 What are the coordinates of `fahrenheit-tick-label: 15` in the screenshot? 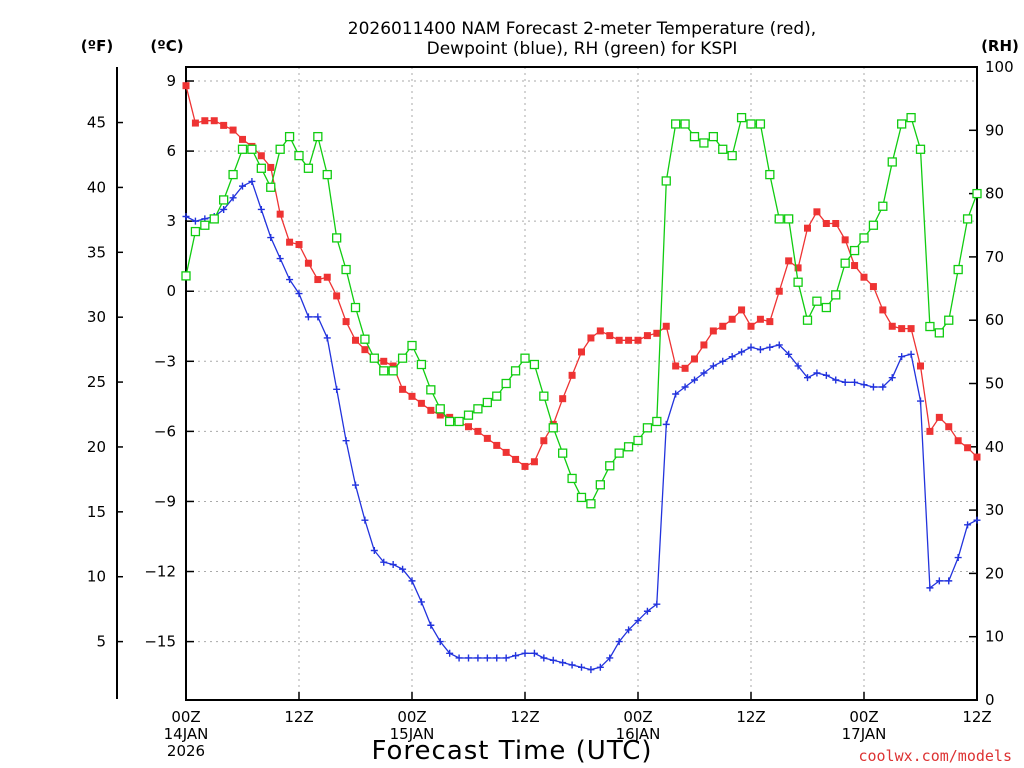 It's located at (96, 512).